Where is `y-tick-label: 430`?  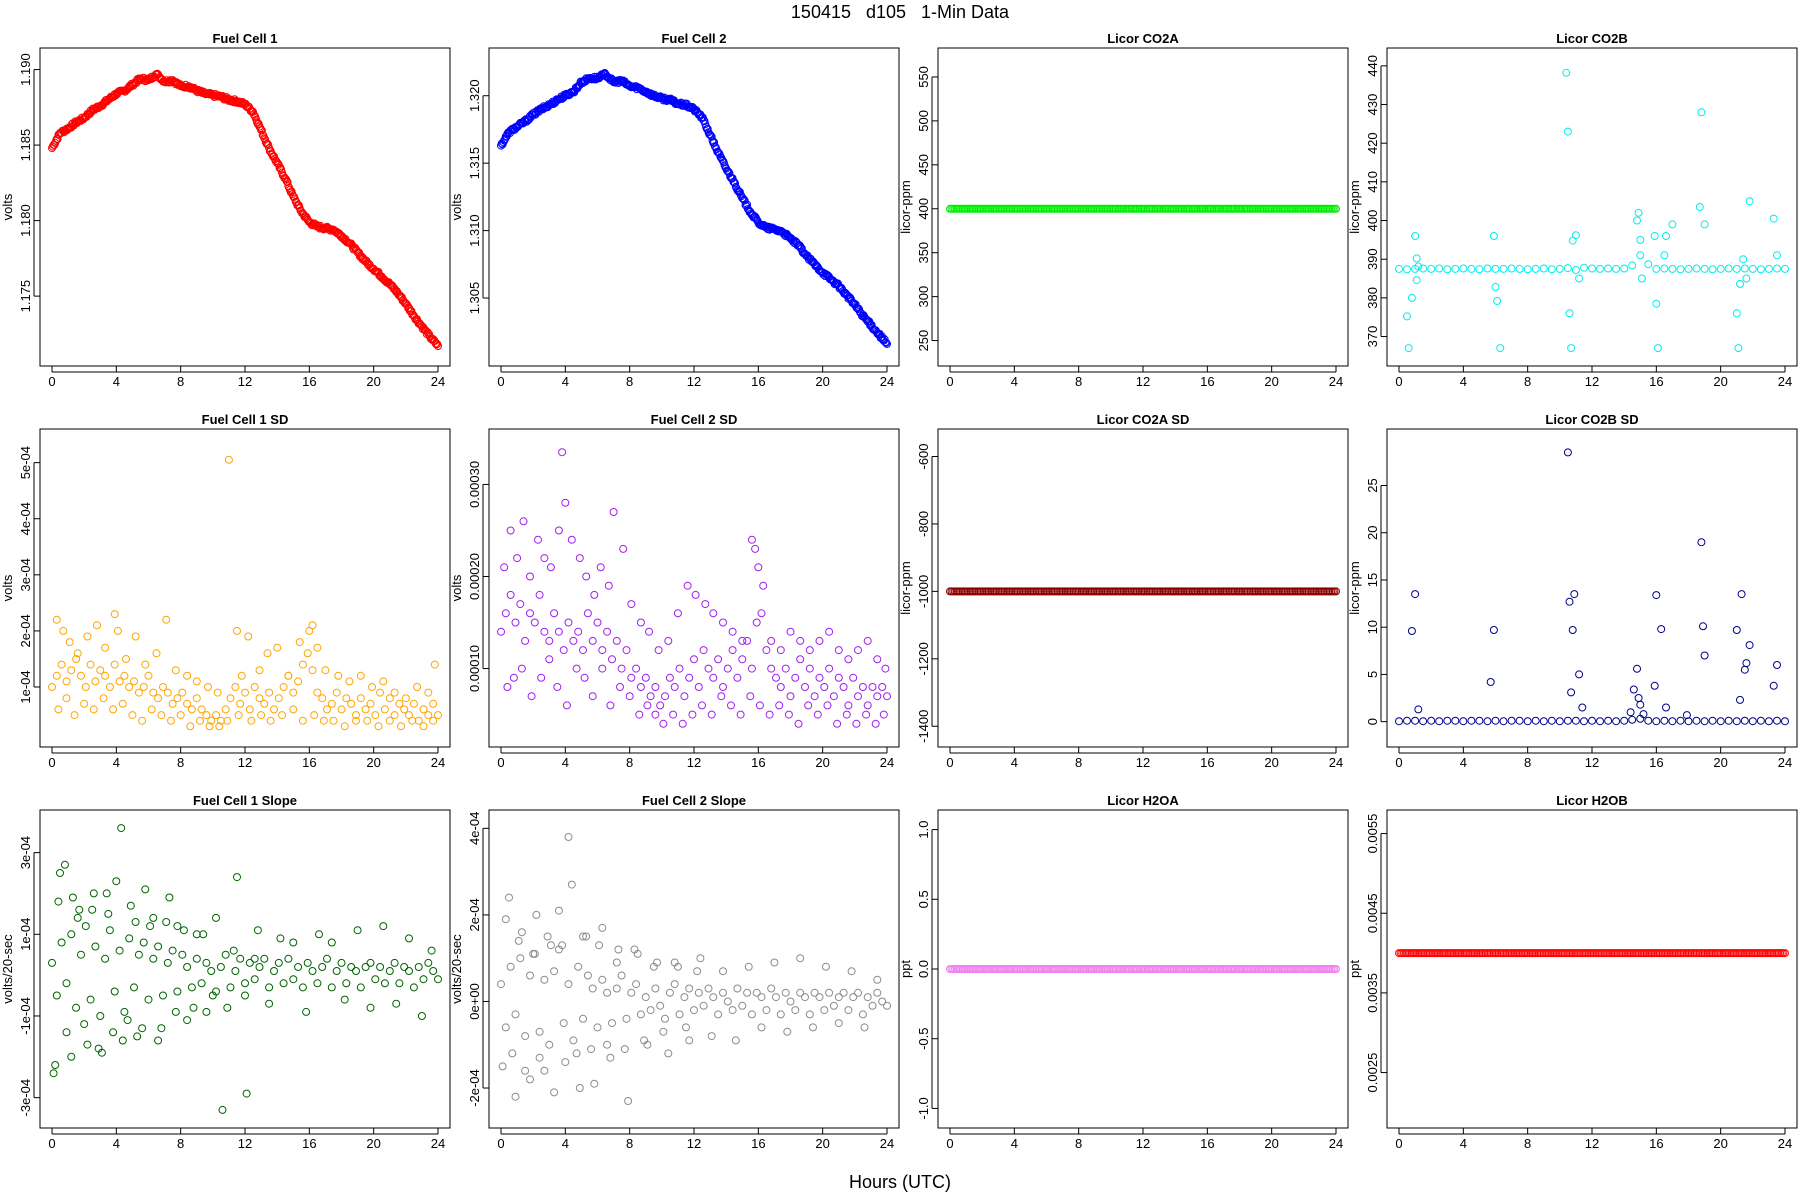
y-tick-label: 430 is located at coordinates (1372, 105).